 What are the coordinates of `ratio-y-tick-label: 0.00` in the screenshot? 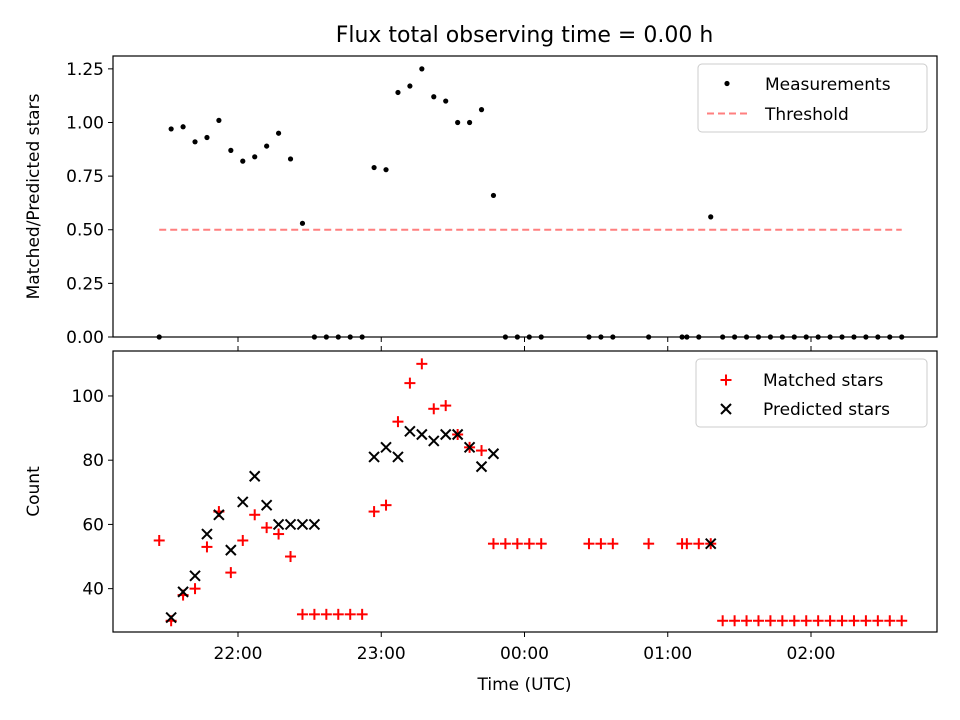 It's located at (85, 338).